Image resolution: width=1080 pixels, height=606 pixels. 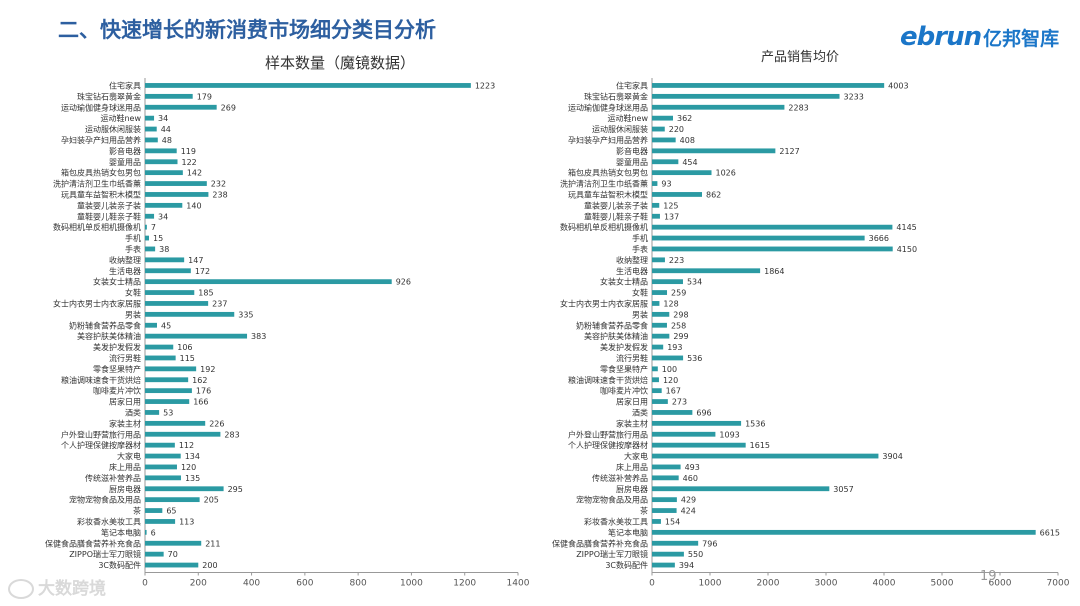 I want to click on chart2-category-label: 传统滋补营养品, so click(x=620, y=478).